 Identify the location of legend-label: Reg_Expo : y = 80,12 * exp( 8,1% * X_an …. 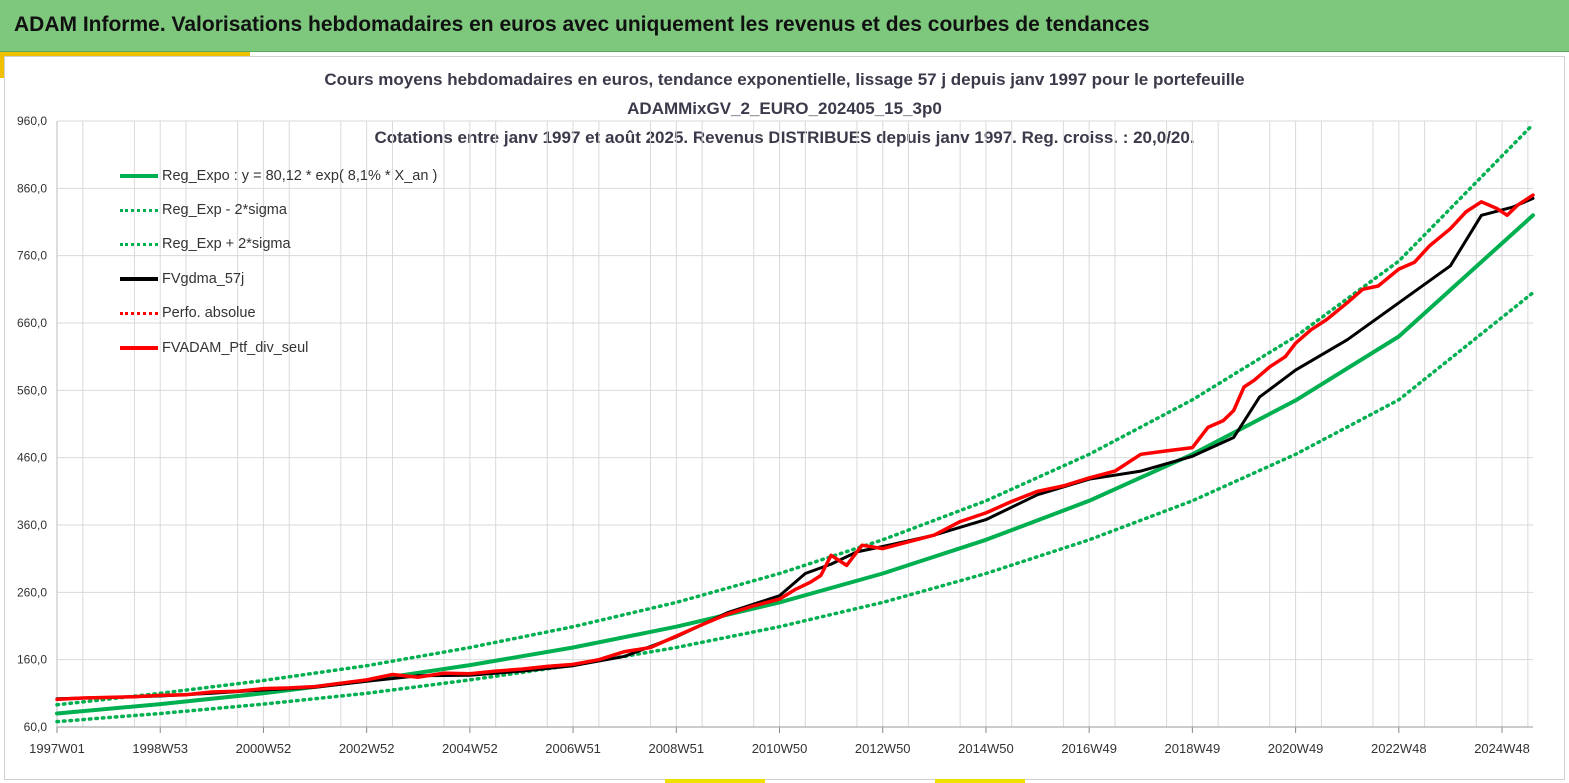
(300, 176).